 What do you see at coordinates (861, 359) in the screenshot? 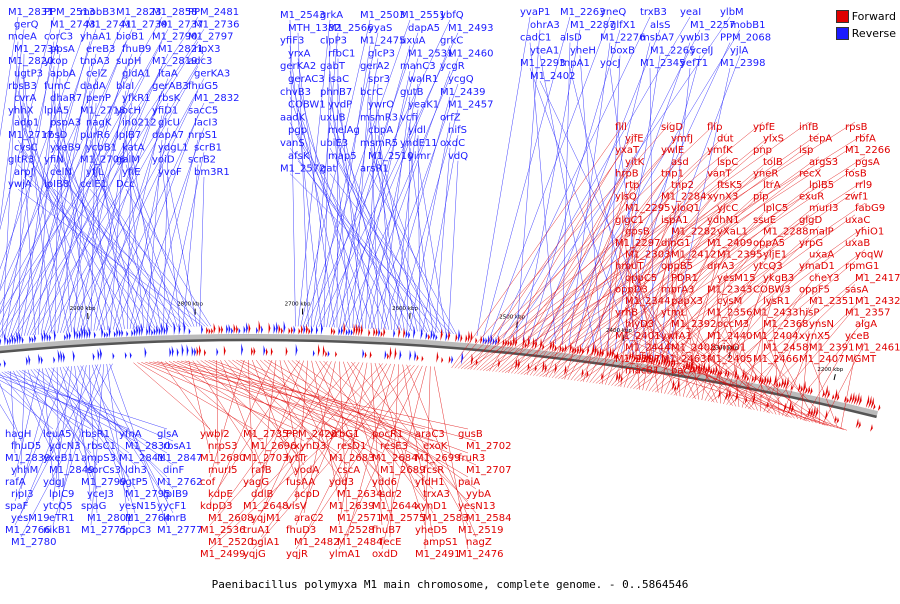
I see `gene-label: MGMT` at bounding box center [861, 359].